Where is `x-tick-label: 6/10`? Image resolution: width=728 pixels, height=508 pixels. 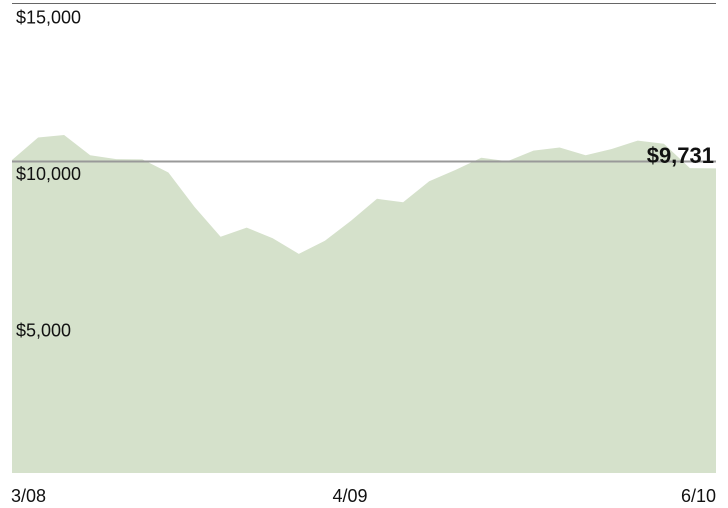
x-tick-label: 6/10 is located at coordinates (698, 496).